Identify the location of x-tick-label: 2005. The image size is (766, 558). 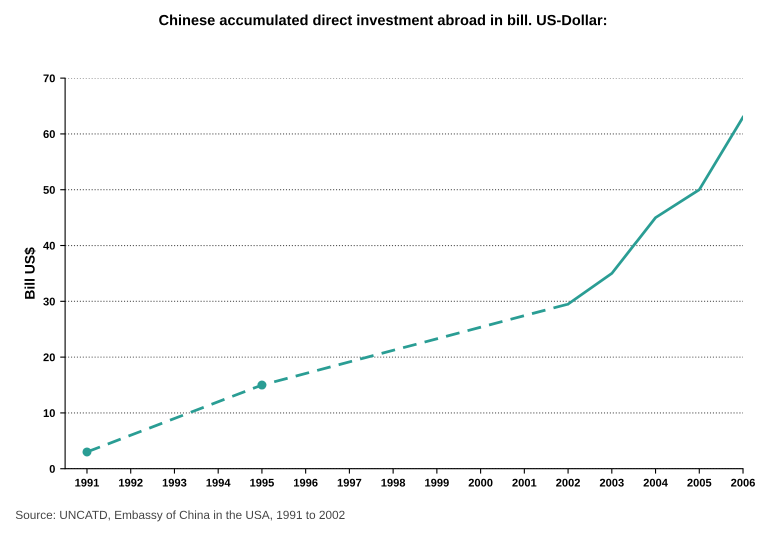
(699, 482).